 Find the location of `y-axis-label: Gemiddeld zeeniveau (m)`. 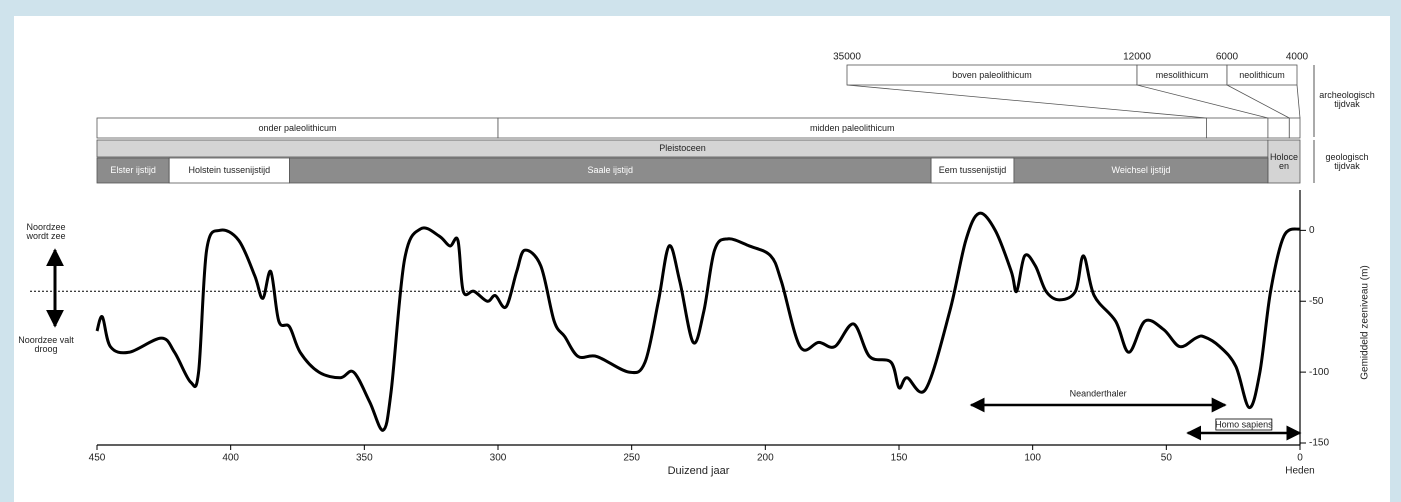

y-axis-label: Gemiddeld zeeniveau (m) is located at coordinates (1365, 322).